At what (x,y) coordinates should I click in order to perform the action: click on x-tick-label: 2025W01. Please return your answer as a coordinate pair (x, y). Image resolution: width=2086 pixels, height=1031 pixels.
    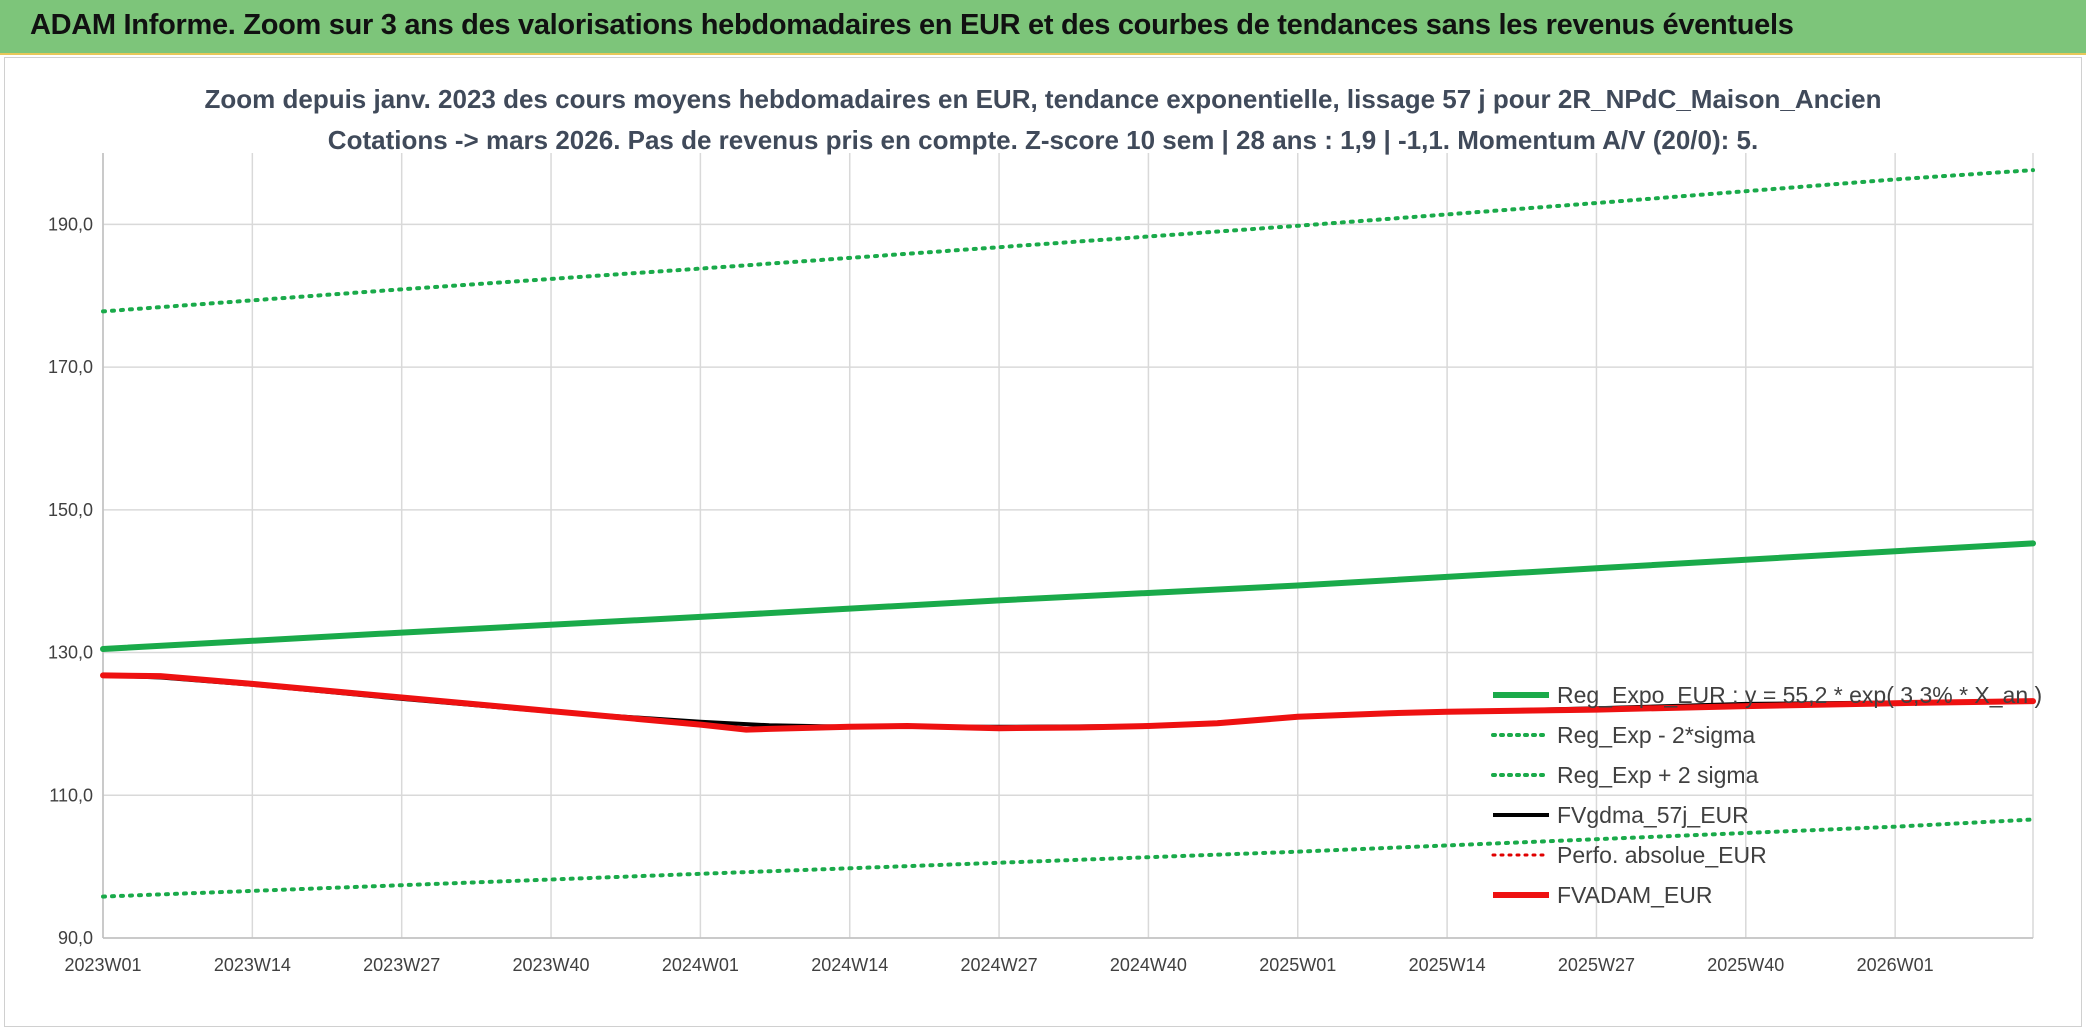
    Looking at the image, I should click on (1297, 965).